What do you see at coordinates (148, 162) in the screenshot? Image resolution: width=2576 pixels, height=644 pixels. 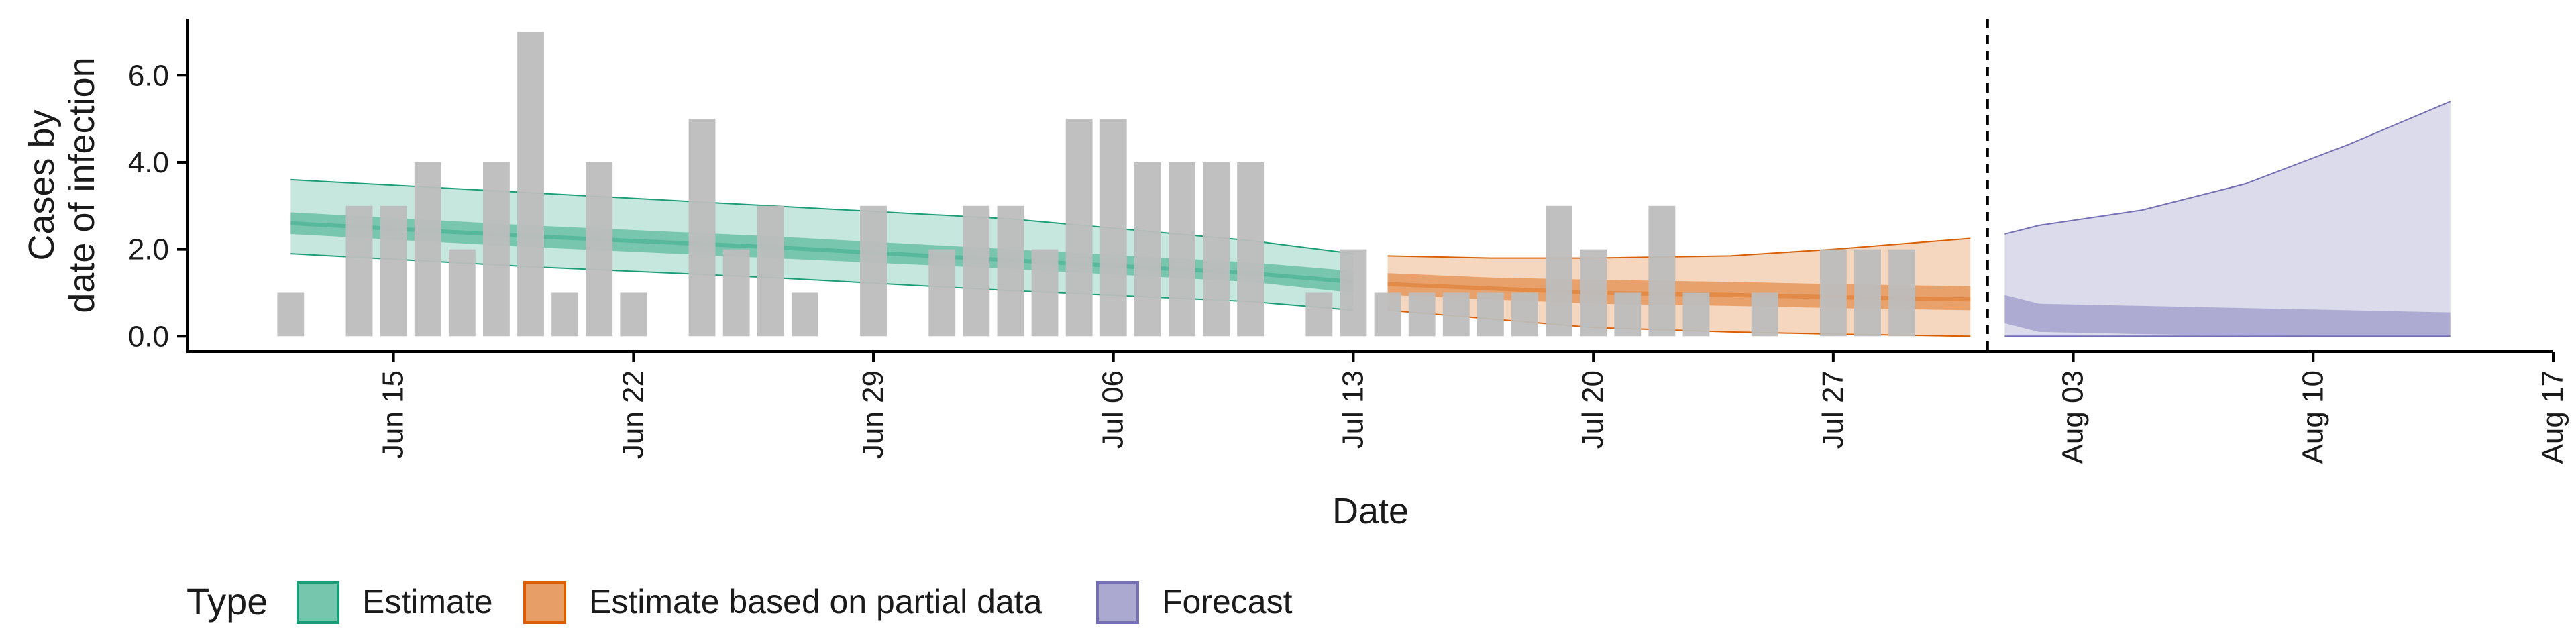 I see `y-tick-label: 4.0` at bounding box center [148, 162].